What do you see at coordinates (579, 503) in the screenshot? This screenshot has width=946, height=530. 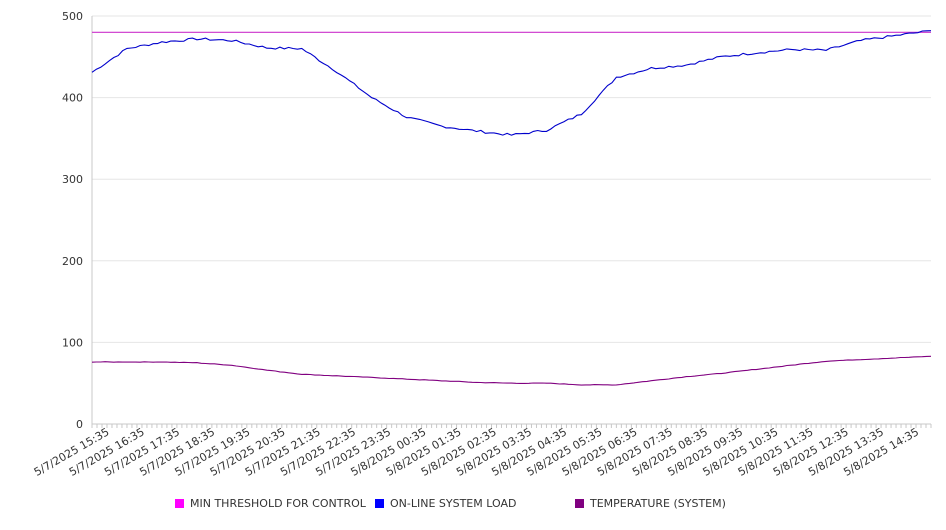 I see `legend-swatch-temperature` at bounding box center [579, 503].